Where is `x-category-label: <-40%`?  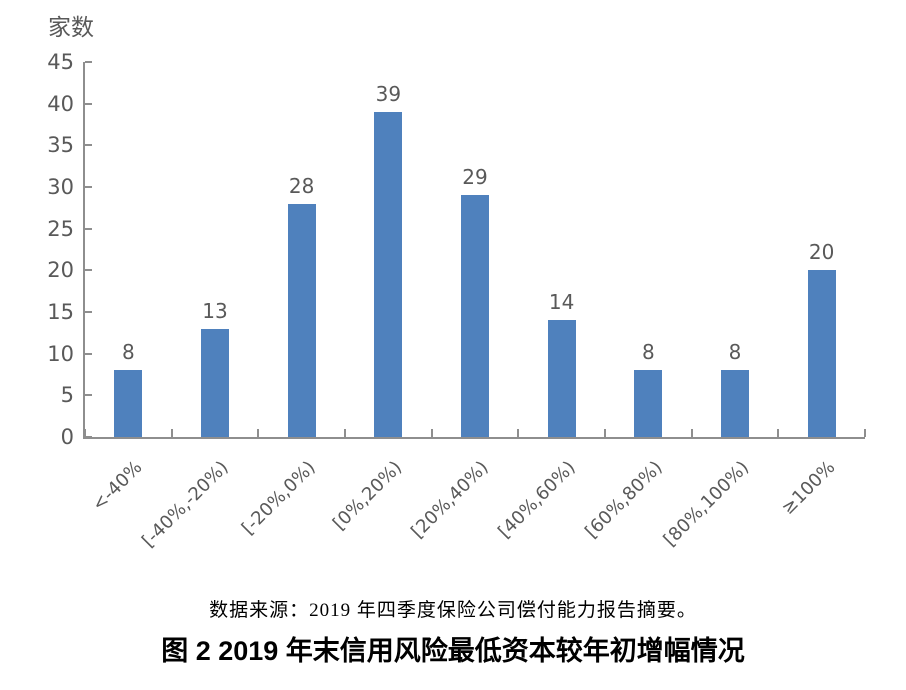 x-category-label: <-40% is located at coordinates (117, 486).